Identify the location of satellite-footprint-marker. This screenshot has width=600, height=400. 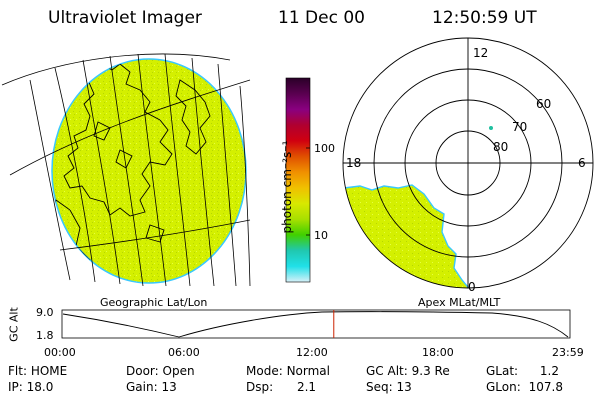
(491, 128).